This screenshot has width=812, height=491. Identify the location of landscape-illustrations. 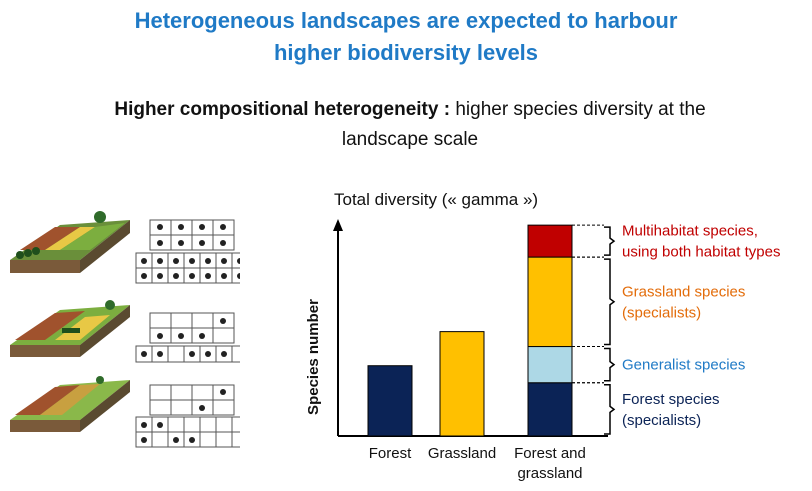
(125, 329).